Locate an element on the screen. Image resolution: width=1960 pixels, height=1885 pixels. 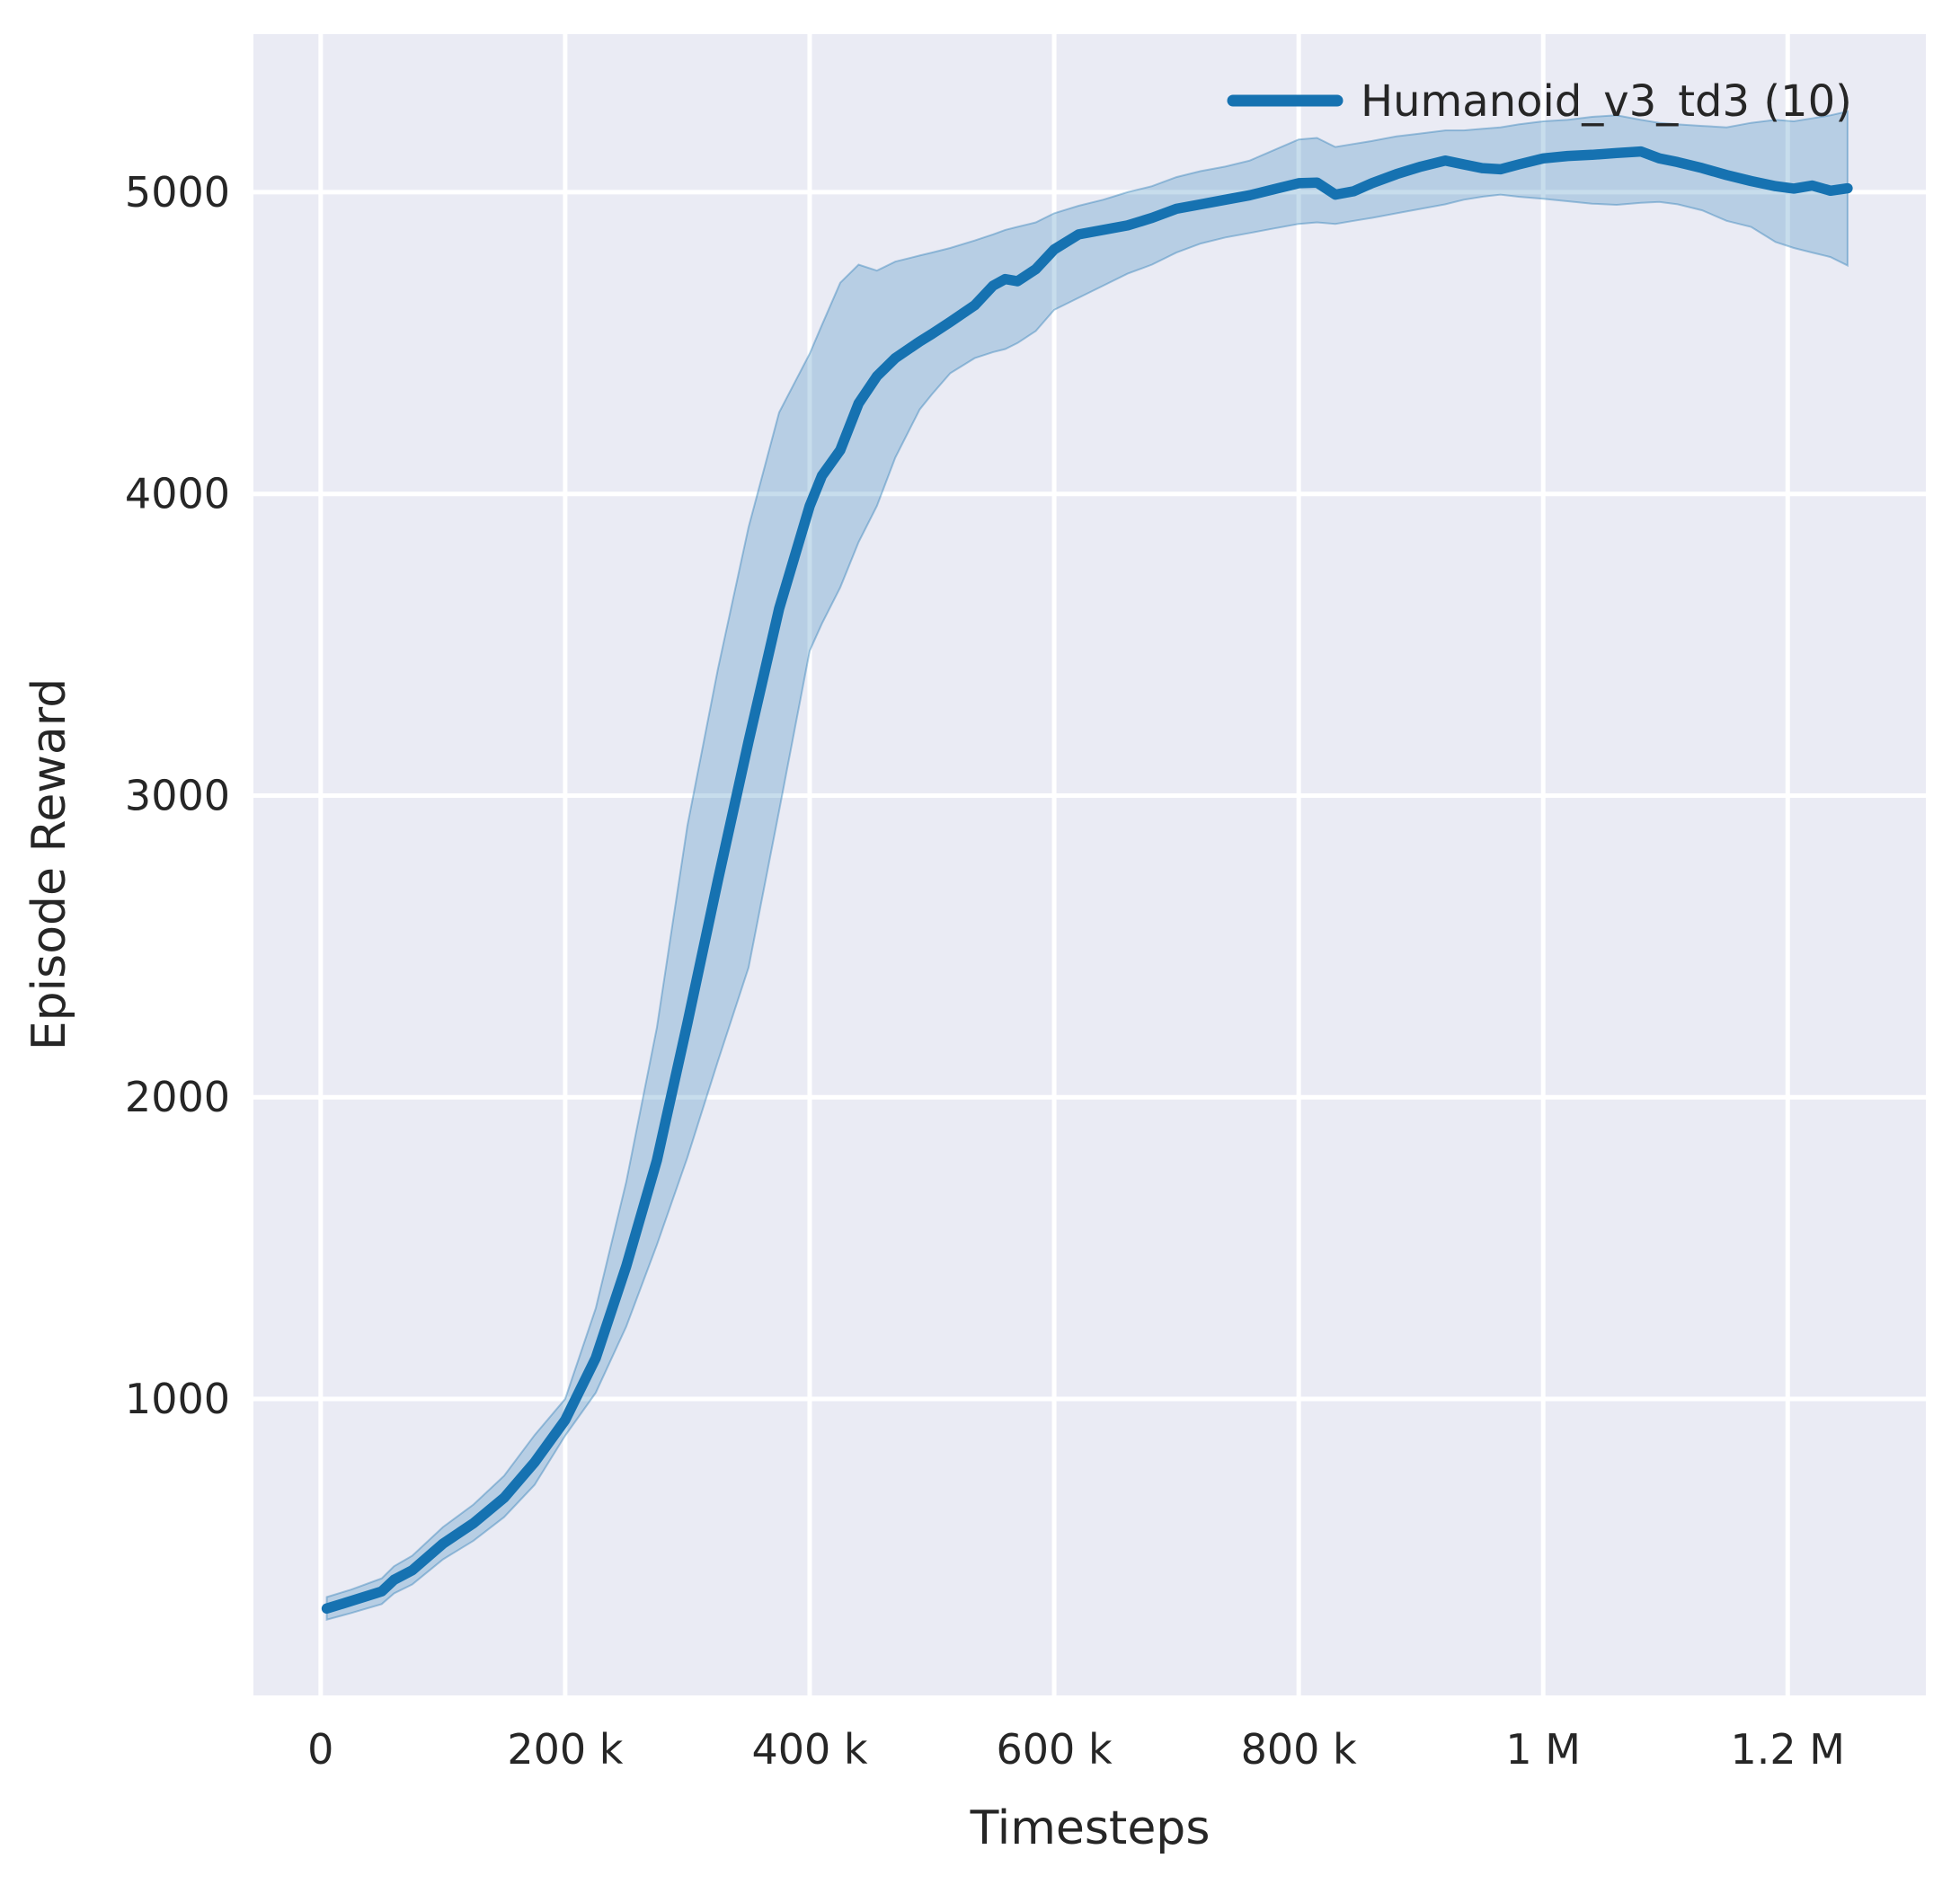
y-tick-label: 3000 is located at coordinates (177, 795).